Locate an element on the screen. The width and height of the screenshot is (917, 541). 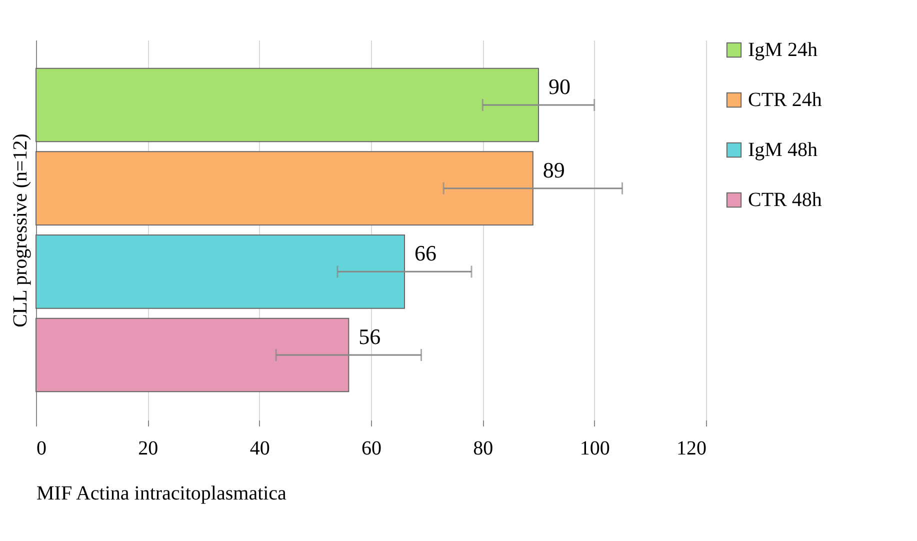
data-label: 56 is located at coordinates (369, 336).